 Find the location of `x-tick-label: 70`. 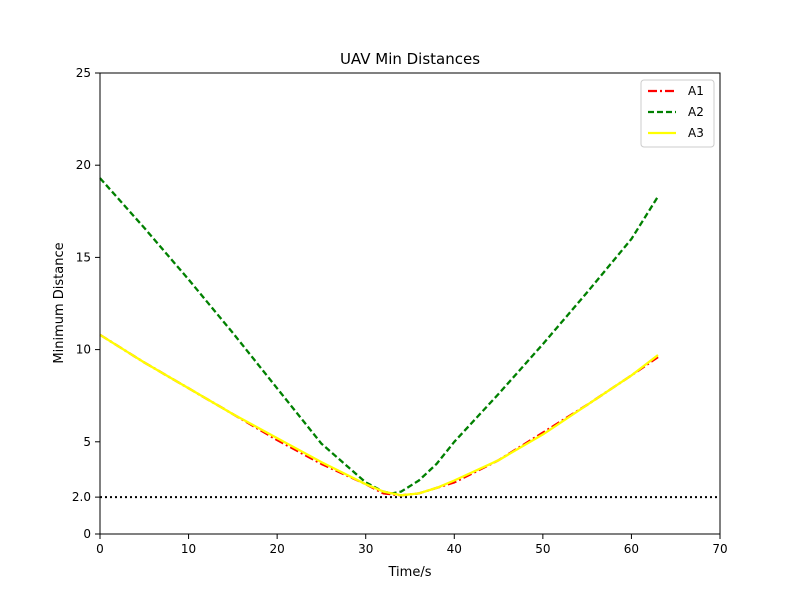

x-tick-label: 70 is located at coordinates (719, 549).